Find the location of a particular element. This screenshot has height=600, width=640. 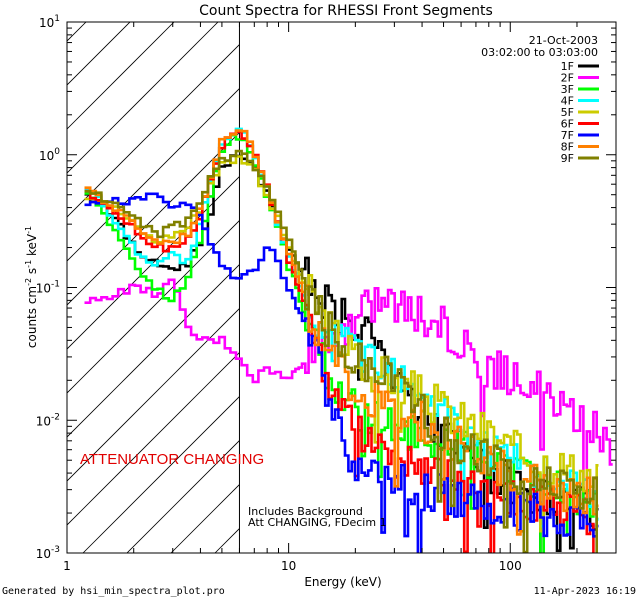

chart-title: Count Spectra for RHESSI Front Segments is located at coordinates (346, 11).